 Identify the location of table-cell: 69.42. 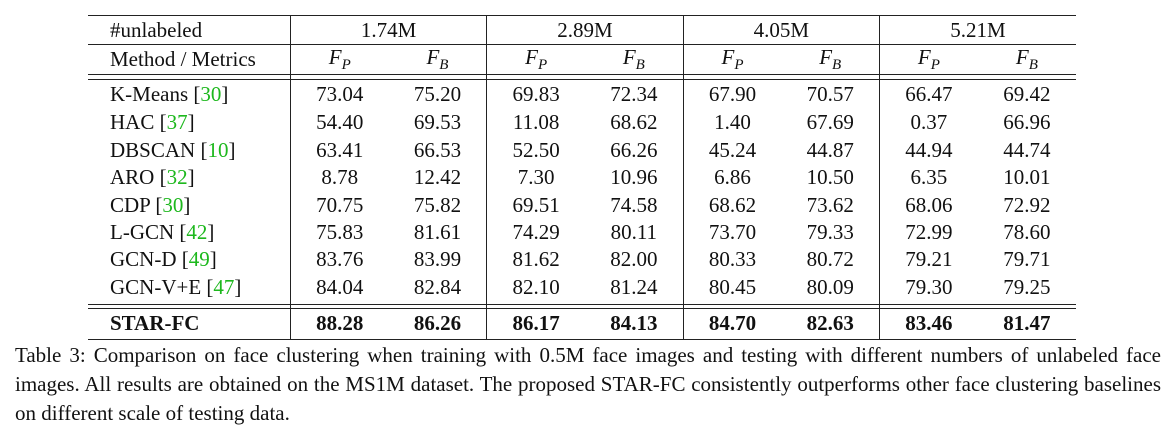
(1027, 94).